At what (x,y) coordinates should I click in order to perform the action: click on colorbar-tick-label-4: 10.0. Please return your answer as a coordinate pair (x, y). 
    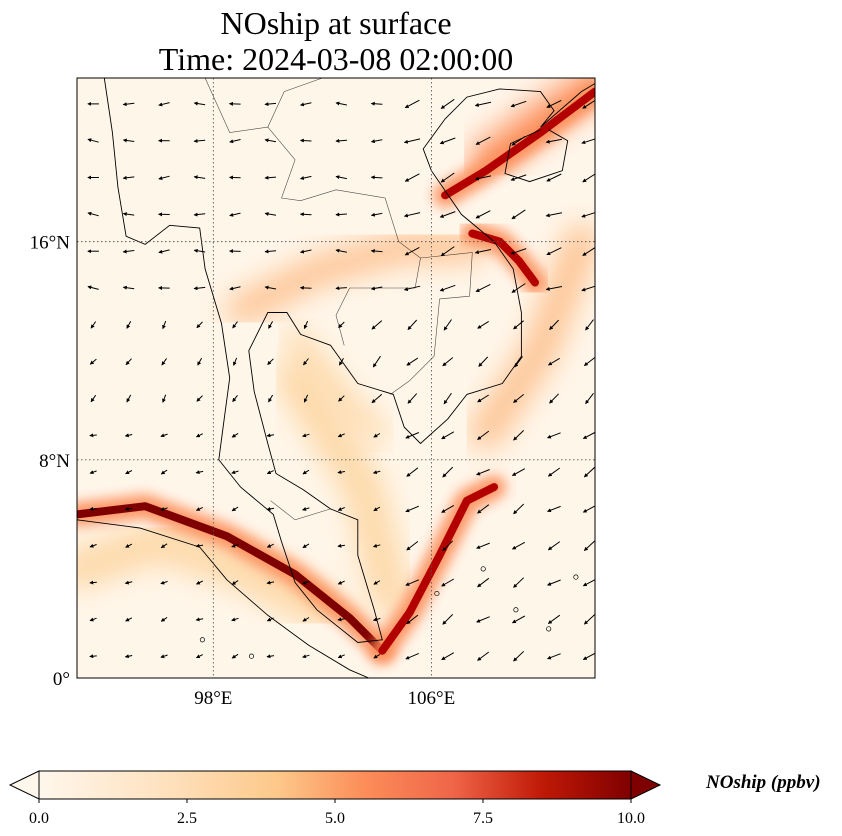
    Looking at the image, I should click on (631, 818).